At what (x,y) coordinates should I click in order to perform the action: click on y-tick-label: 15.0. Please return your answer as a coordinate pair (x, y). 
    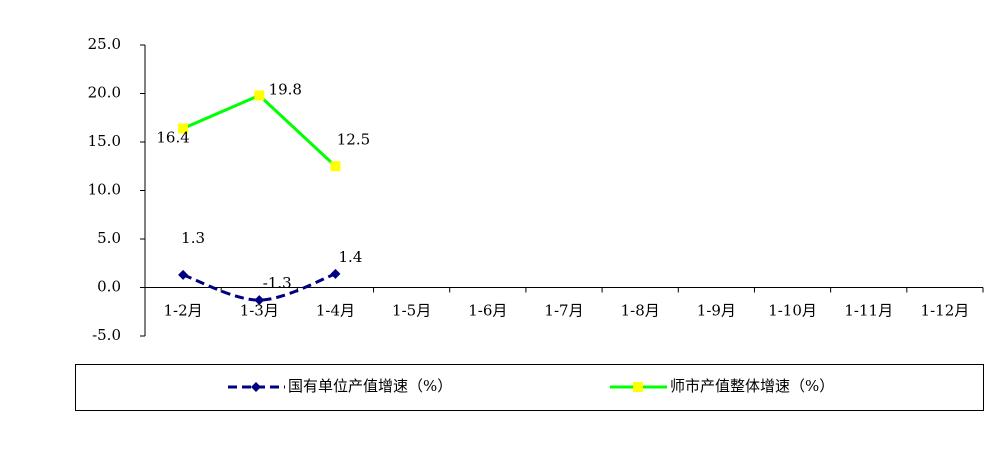
    Looking at the image, I should click on (104, 141).